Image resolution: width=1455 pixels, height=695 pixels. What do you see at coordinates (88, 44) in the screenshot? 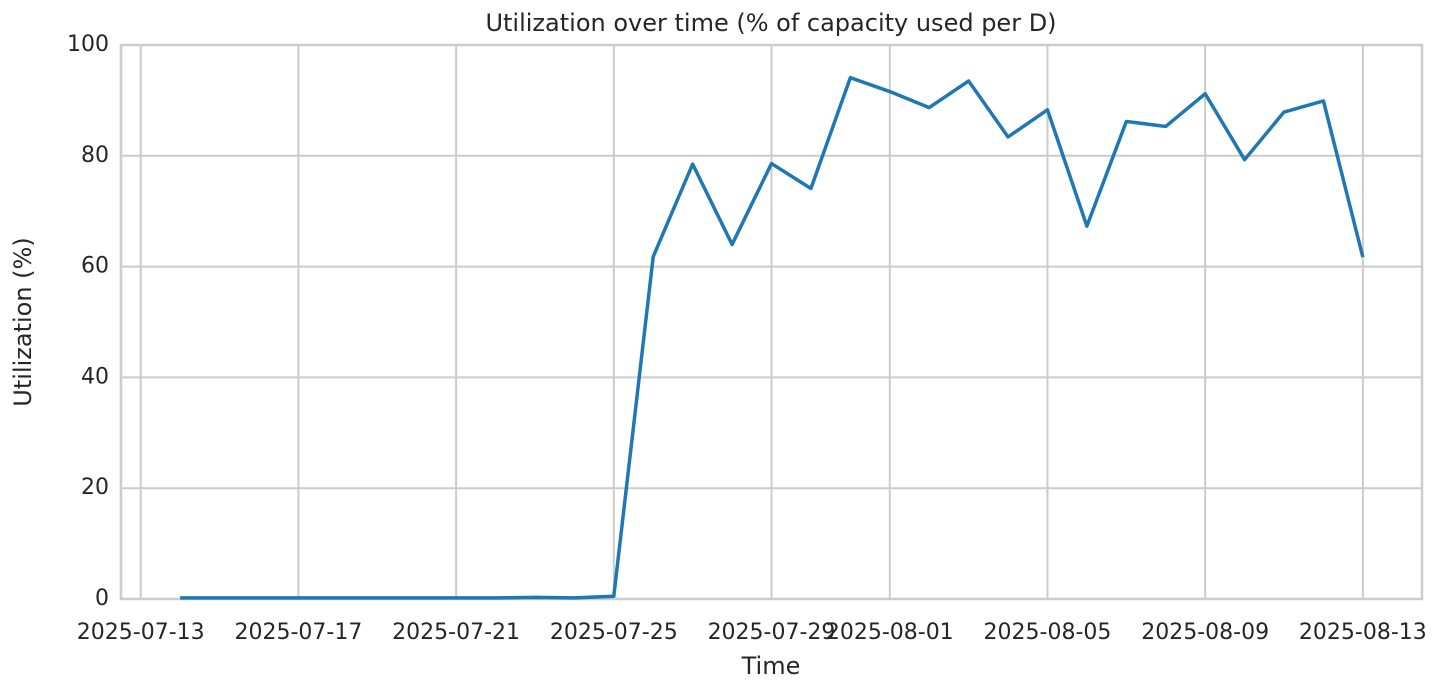
I see `y-tick-label: 100` at bounding box center [88, 44].